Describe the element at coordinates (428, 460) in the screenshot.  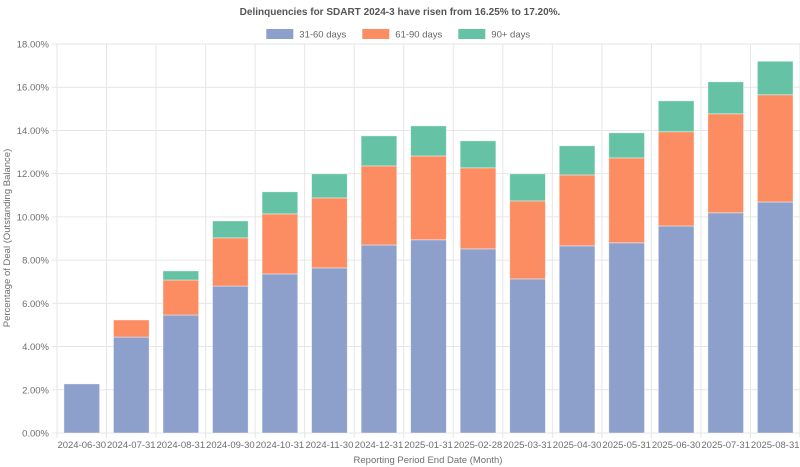
I see `x-axis-label: Reporting Period End Date (Month)` at that location.